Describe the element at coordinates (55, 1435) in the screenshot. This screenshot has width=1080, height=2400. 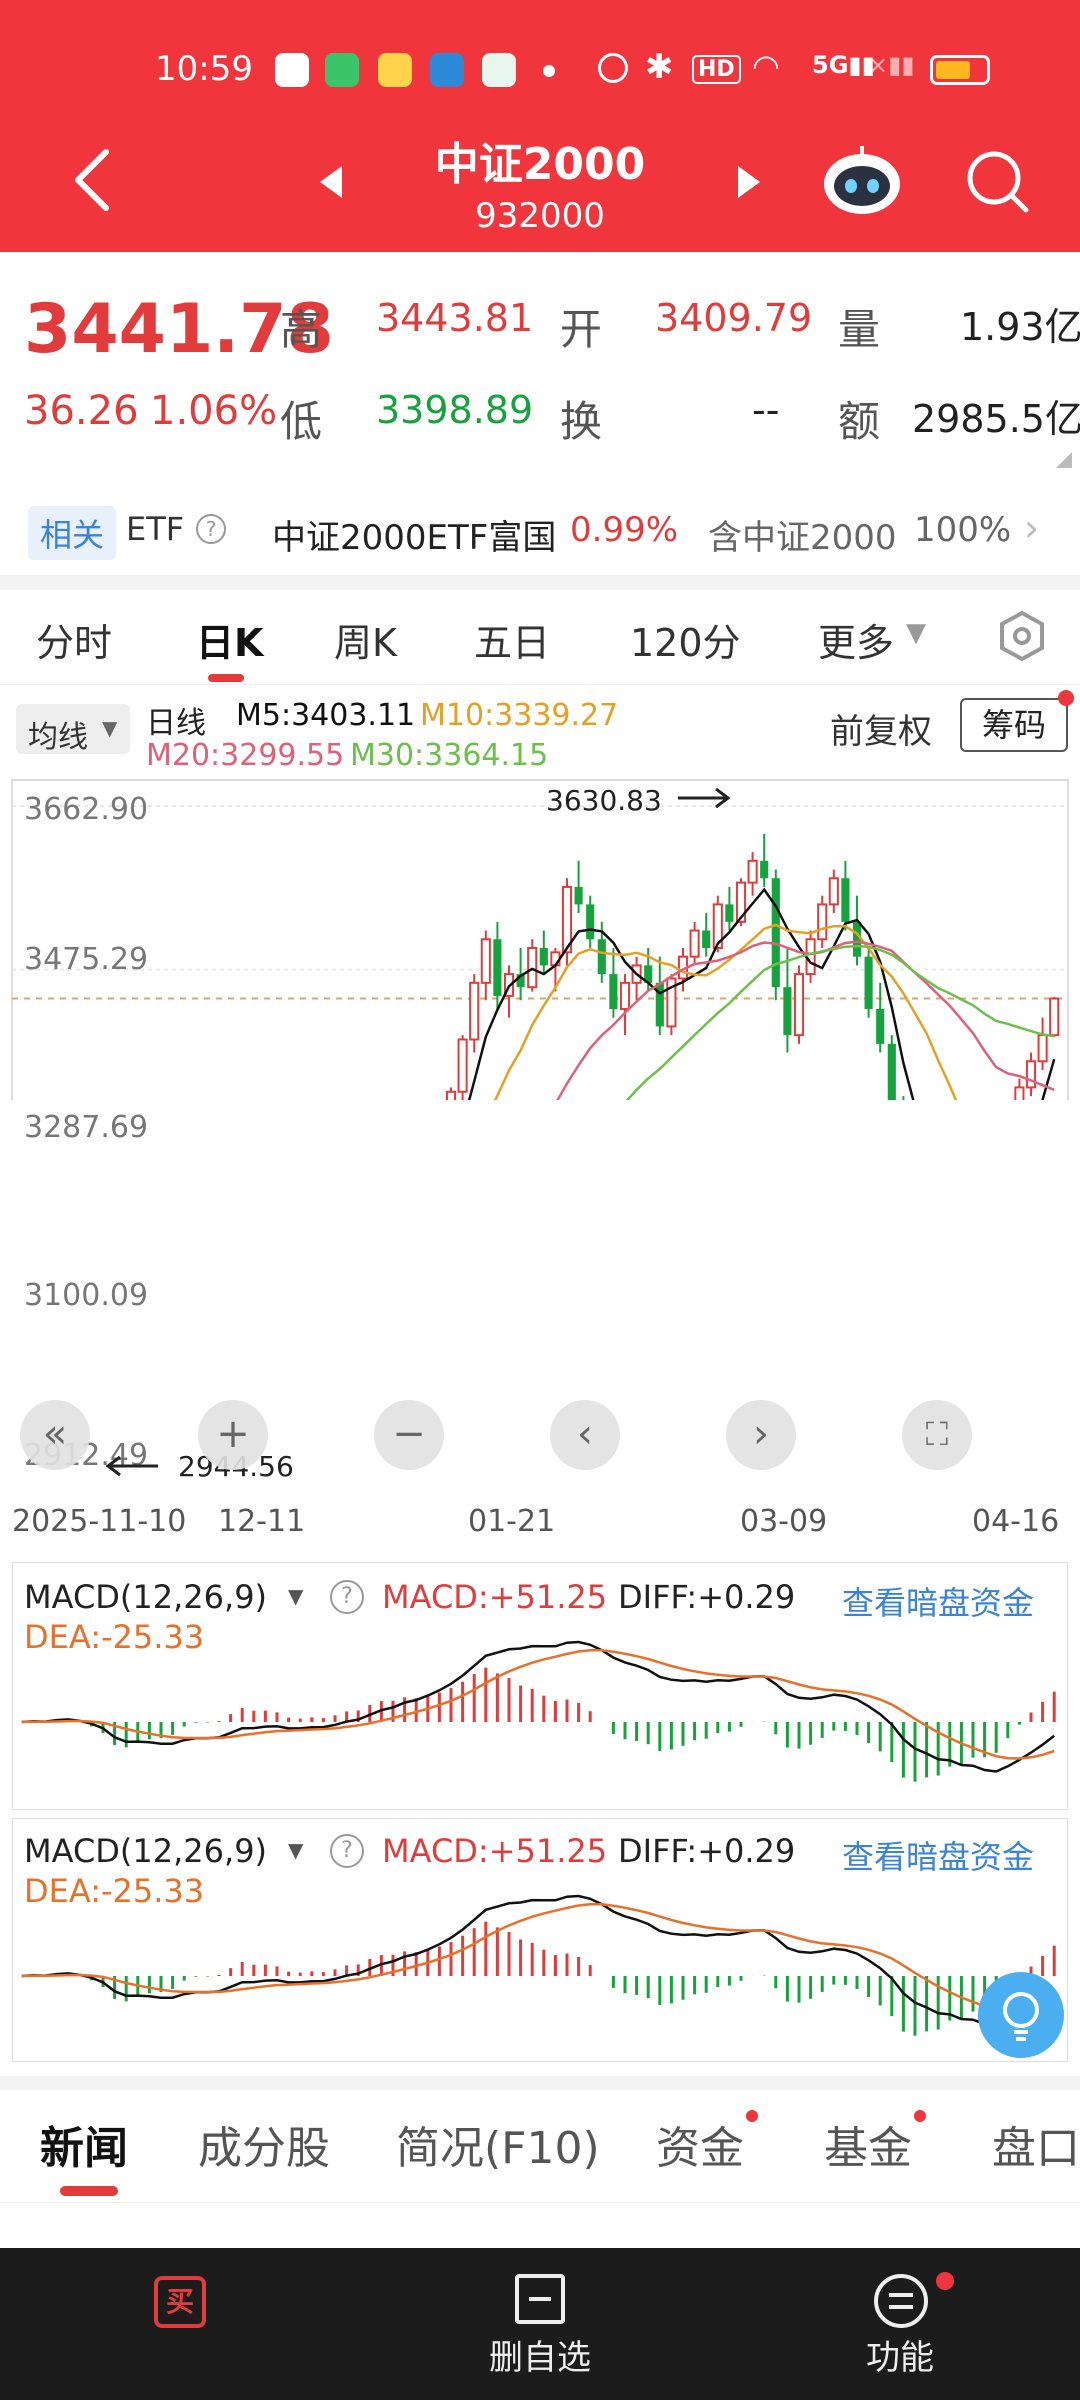
I see `rewind-button: «` at that location.